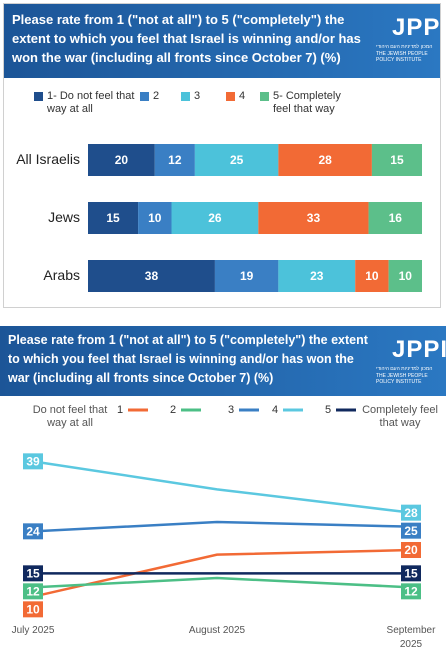 This screenshot has width=446, height=669. I want to click on legend-label: 5, so click(328, 410).